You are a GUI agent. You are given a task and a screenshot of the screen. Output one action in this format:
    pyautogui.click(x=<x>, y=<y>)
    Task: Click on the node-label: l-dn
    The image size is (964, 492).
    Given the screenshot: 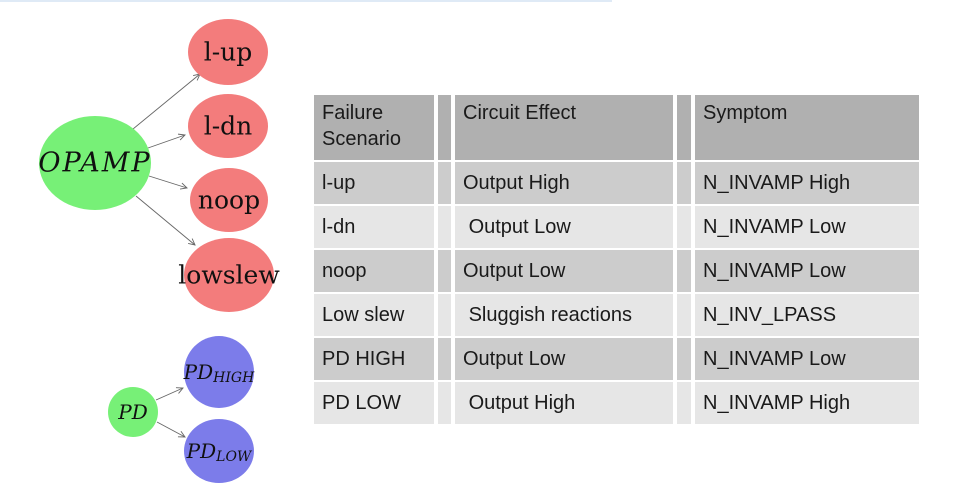 What is the action you would take?
    pyautogui.click(x=228, y=126)
    